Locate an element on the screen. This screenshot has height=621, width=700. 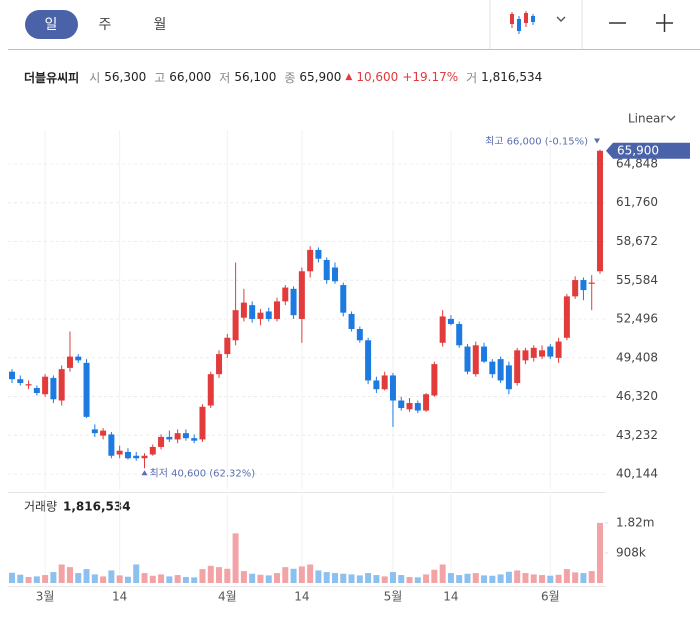
tab: 주 is located at coordinates (105, 25).